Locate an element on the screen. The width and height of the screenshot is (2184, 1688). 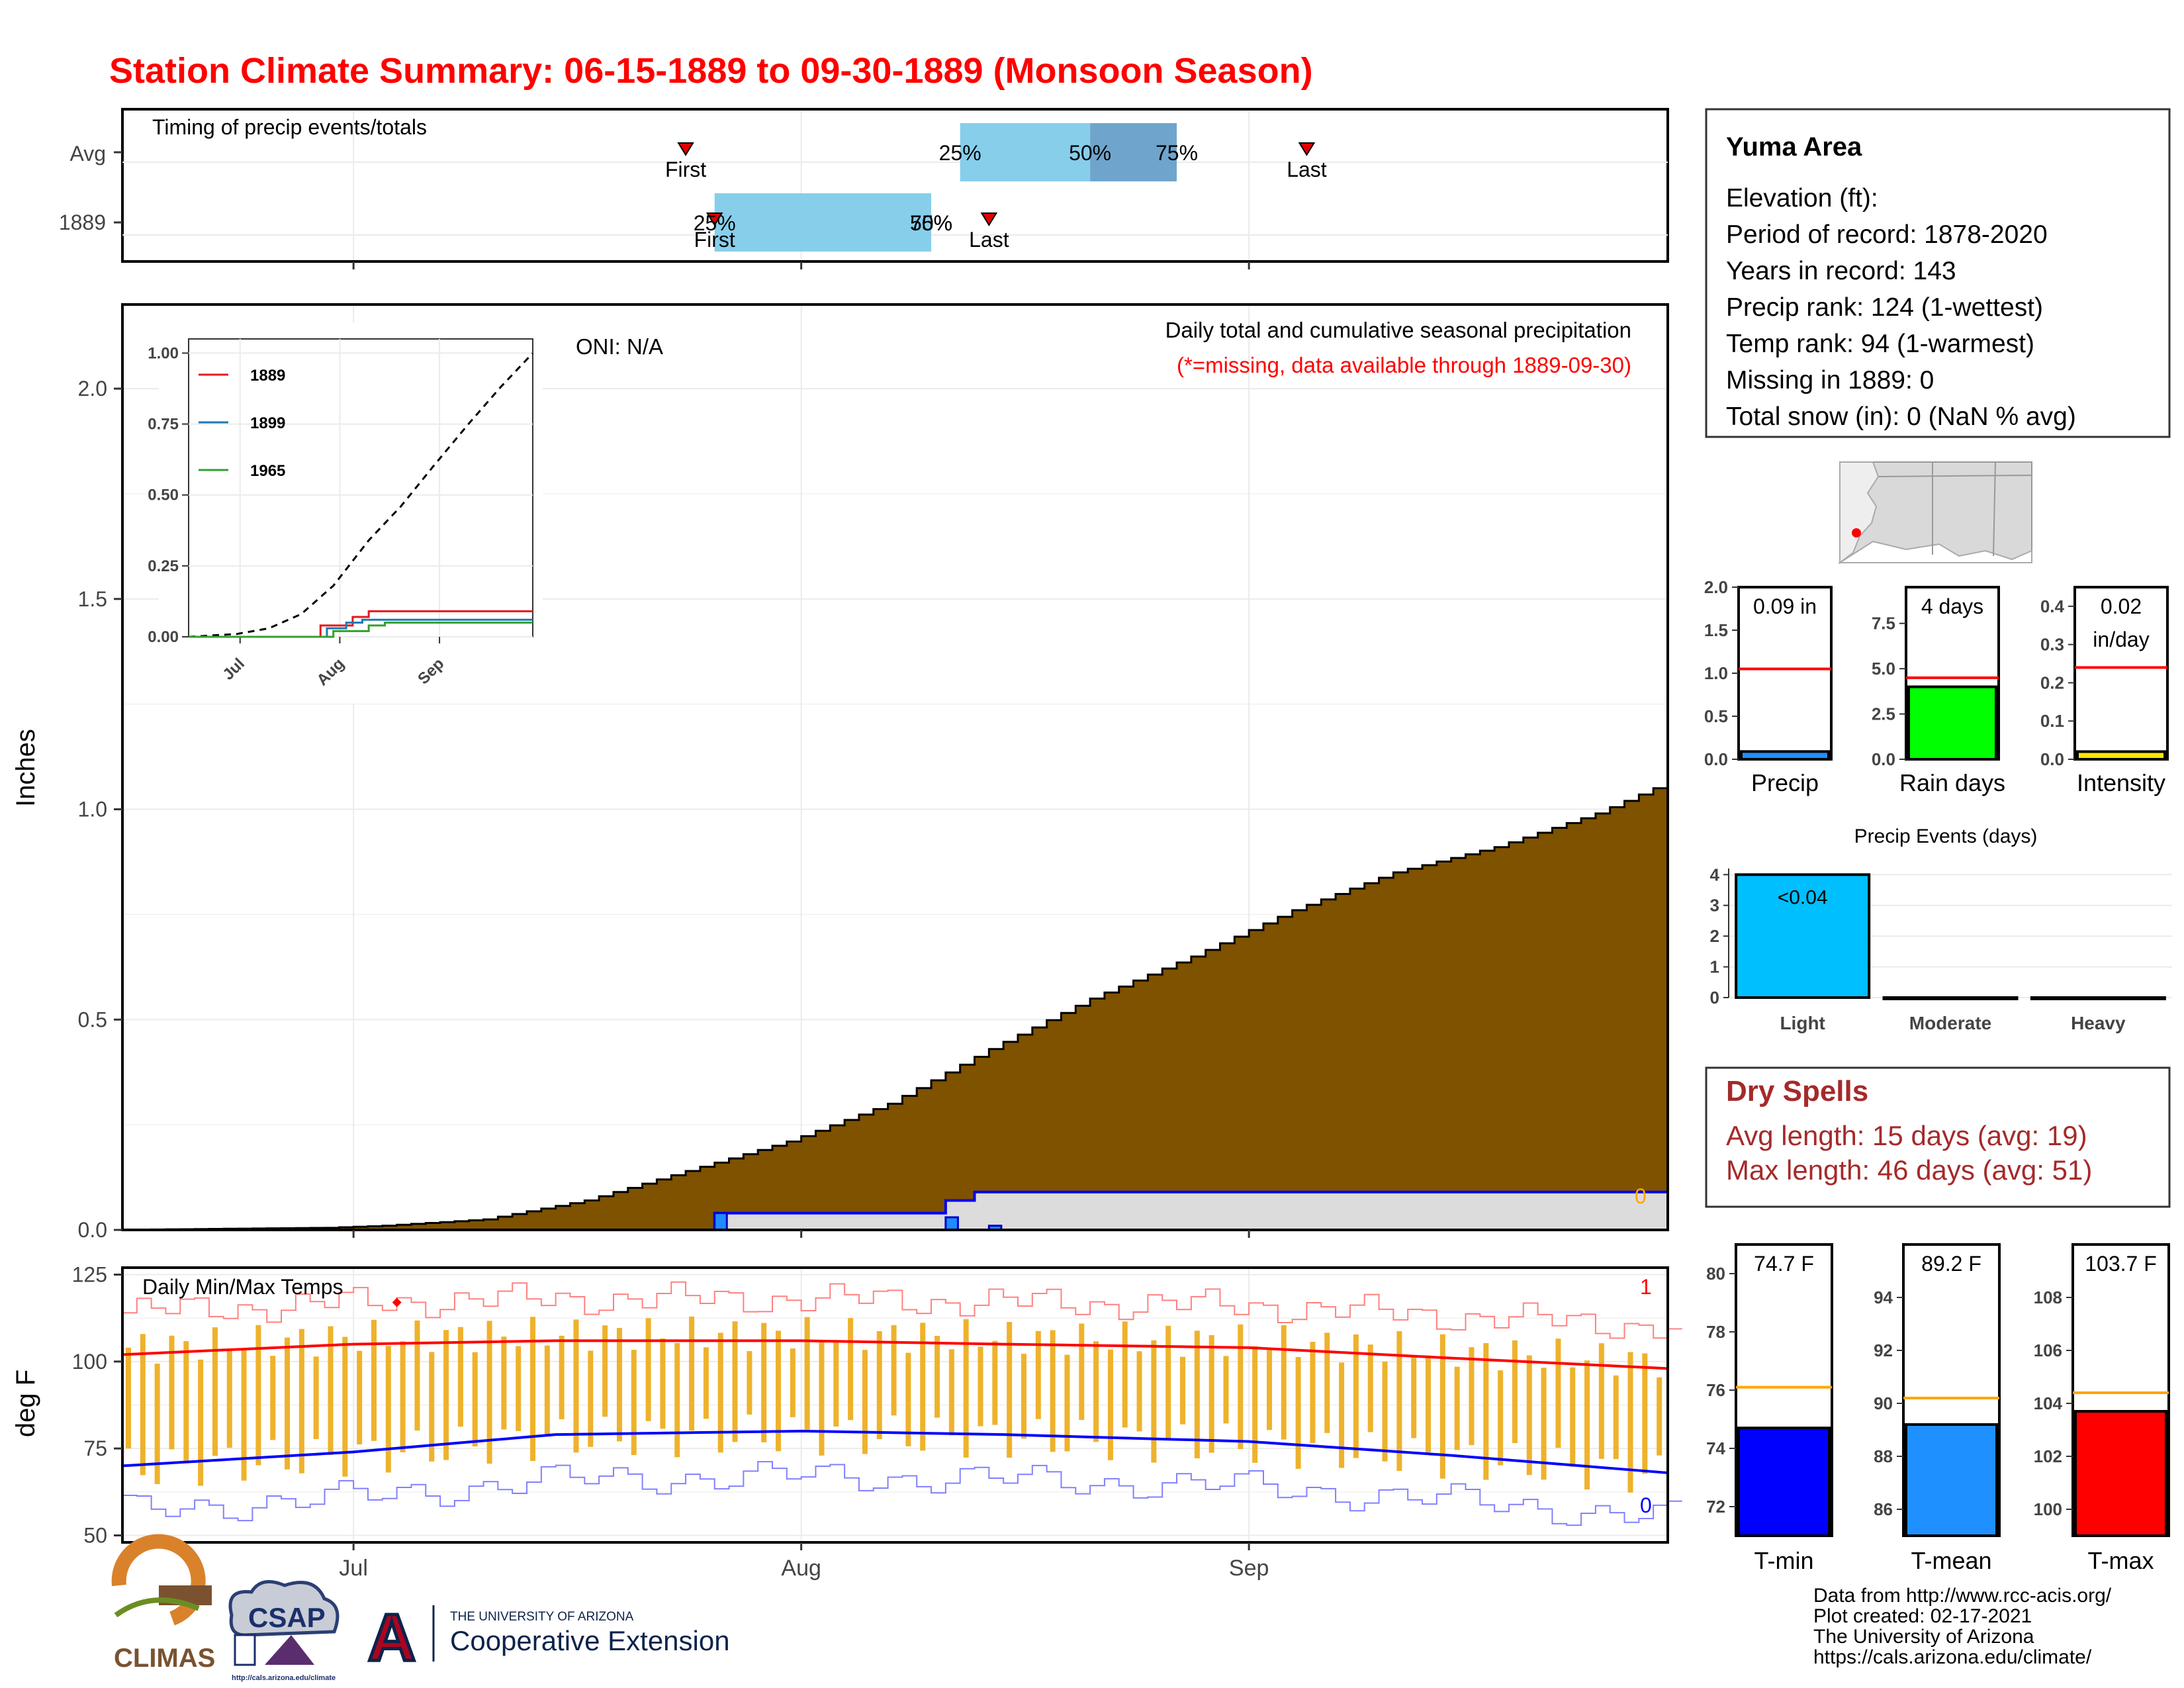
timing-label-p50: 50% is located at coordinates (931, 223).